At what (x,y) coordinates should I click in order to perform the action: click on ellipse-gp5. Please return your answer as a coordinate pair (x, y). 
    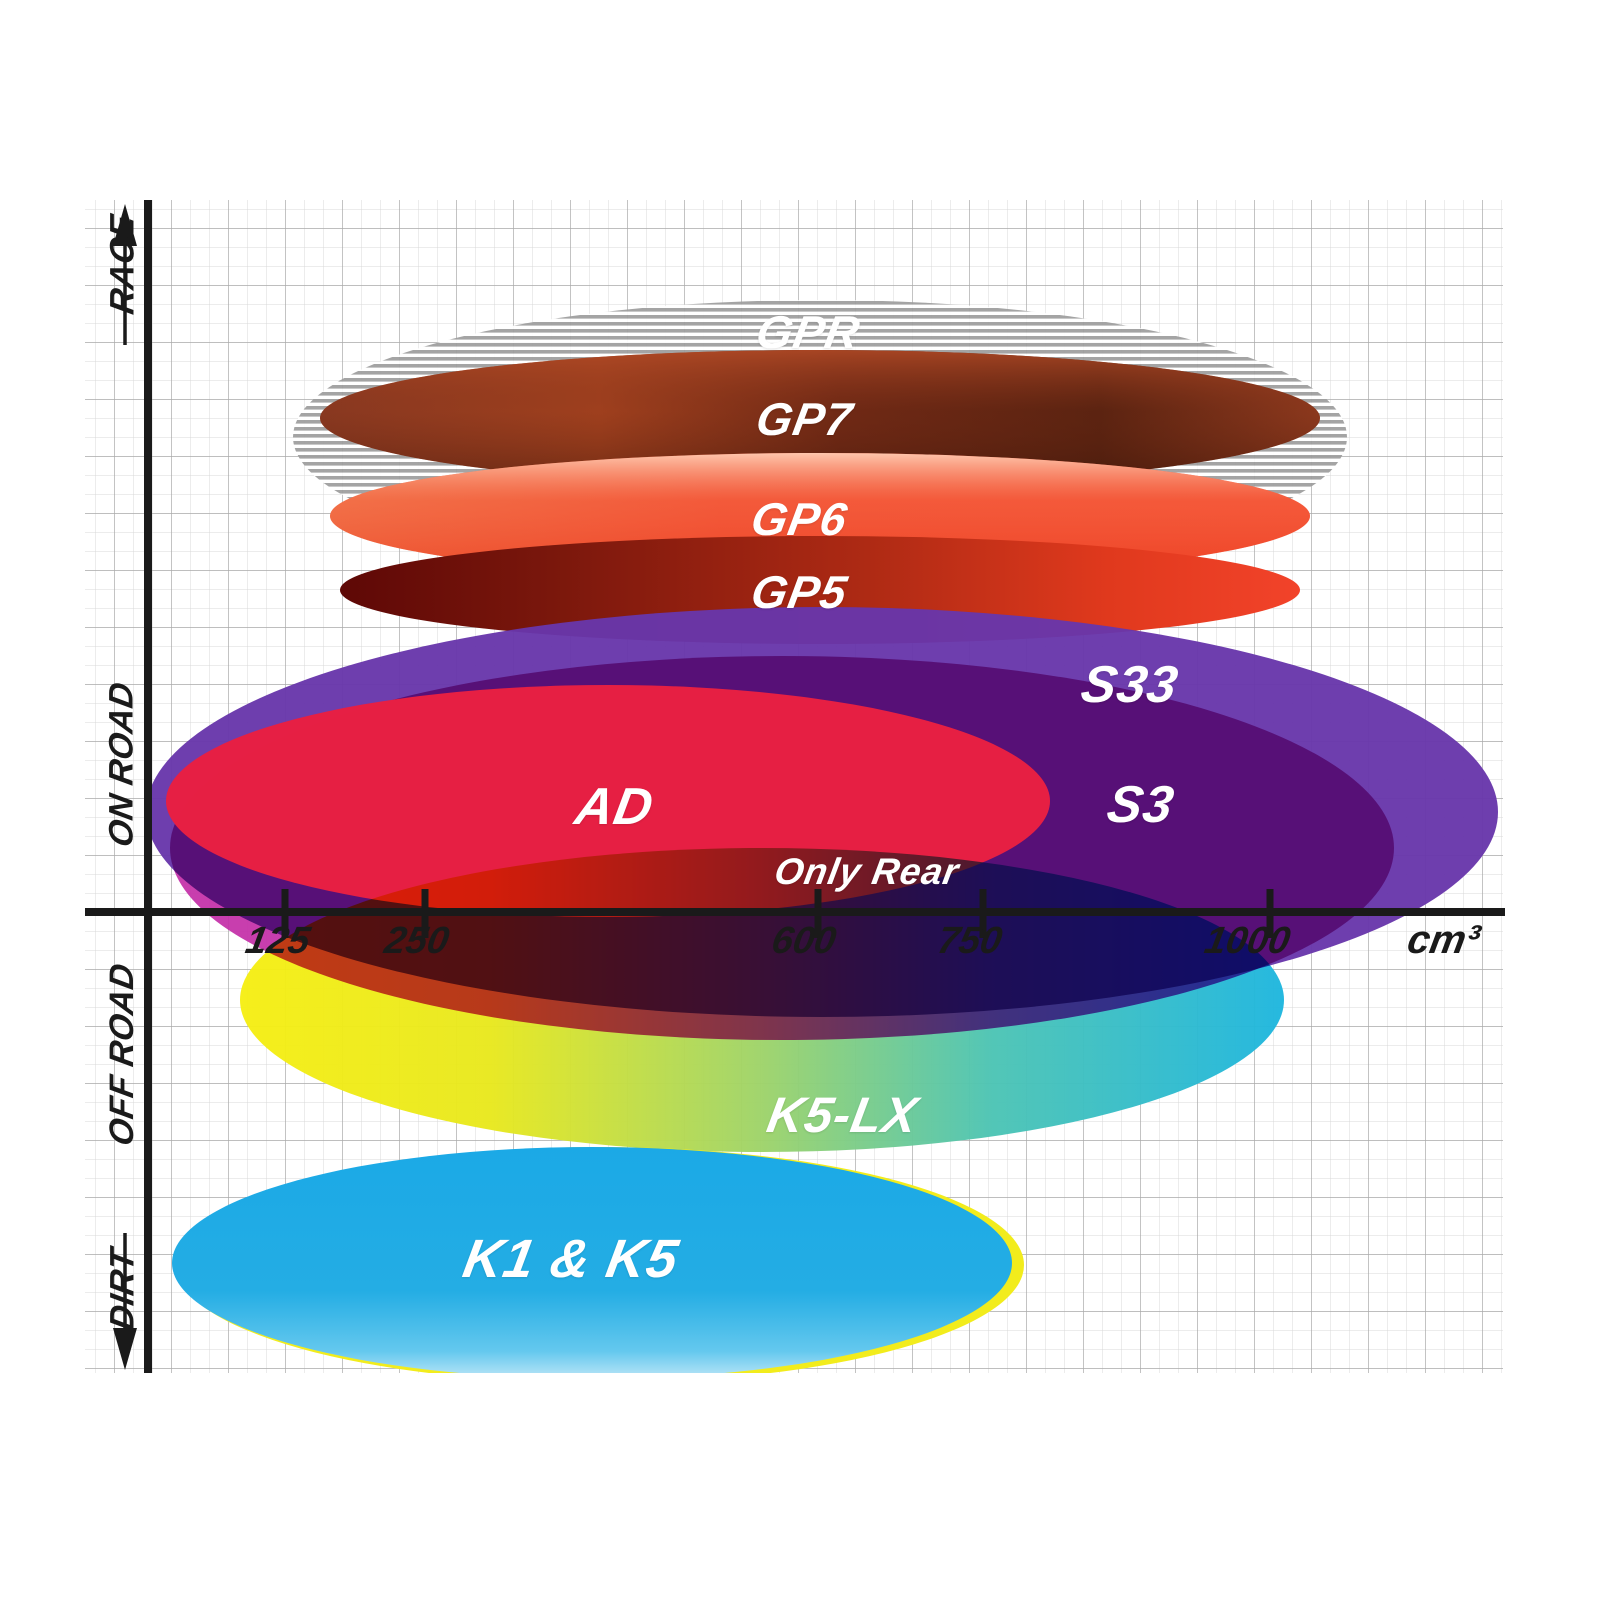
    Looking at the image, I should click on (820, 590).